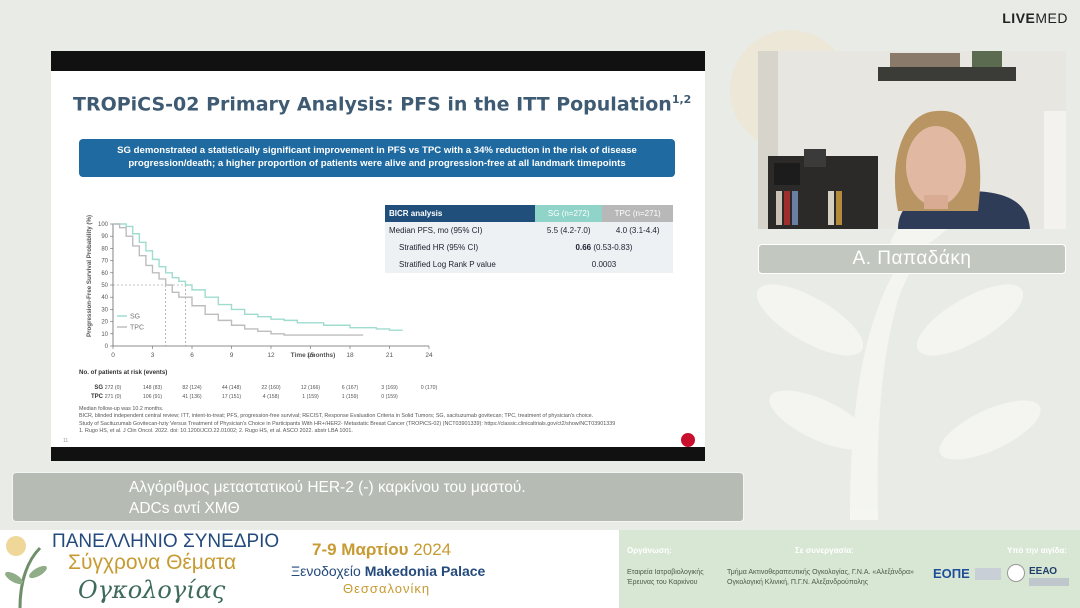 The width and height of the screenshot is (1080, 608). I want to click on risk-row-label: SG, so click(98, 388).